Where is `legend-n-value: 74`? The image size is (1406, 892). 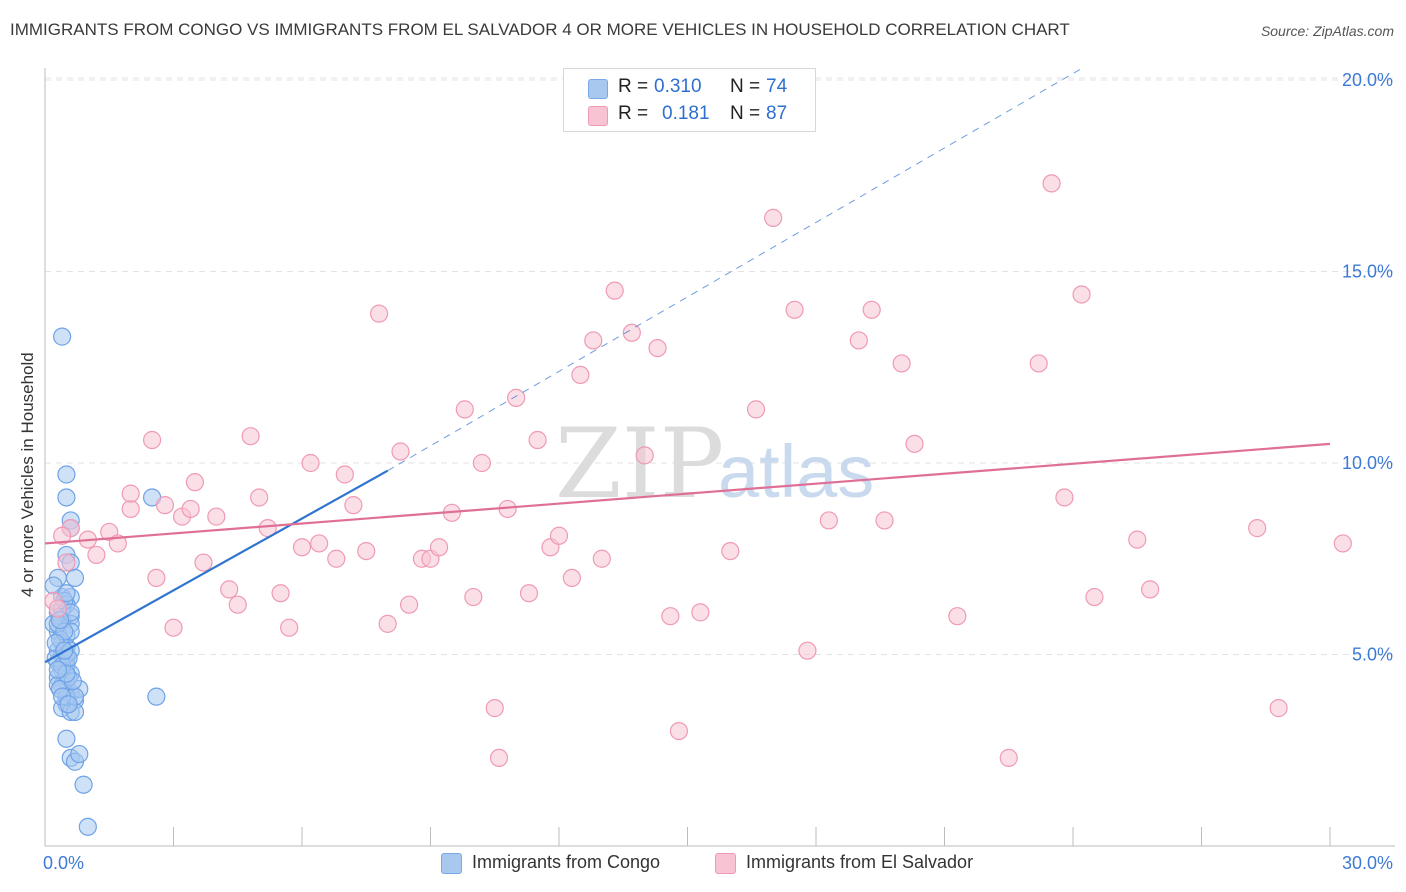 legend-n-value: 74 is located at coordinates (777, 86).